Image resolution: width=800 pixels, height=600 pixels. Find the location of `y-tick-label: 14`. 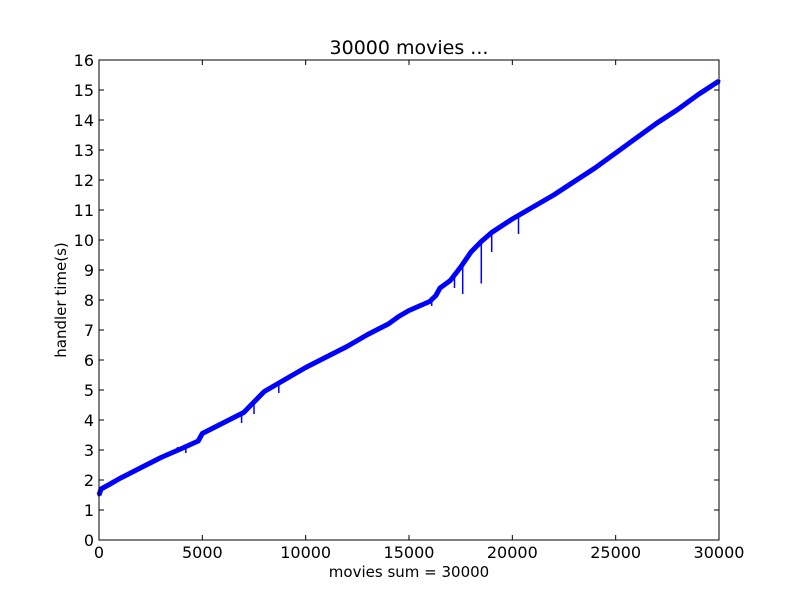

y-tick-label: 14 is located at coordinates (84, 120).